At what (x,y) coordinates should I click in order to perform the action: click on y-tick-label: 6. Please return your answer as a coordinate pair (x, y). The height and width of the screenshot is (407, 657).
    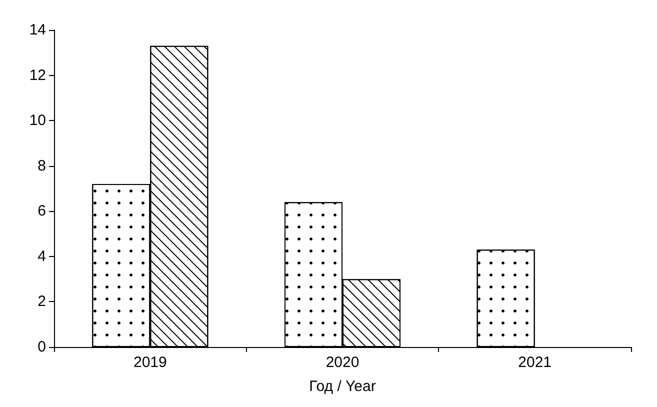
    Looking at the image, I should click on (42, 211).